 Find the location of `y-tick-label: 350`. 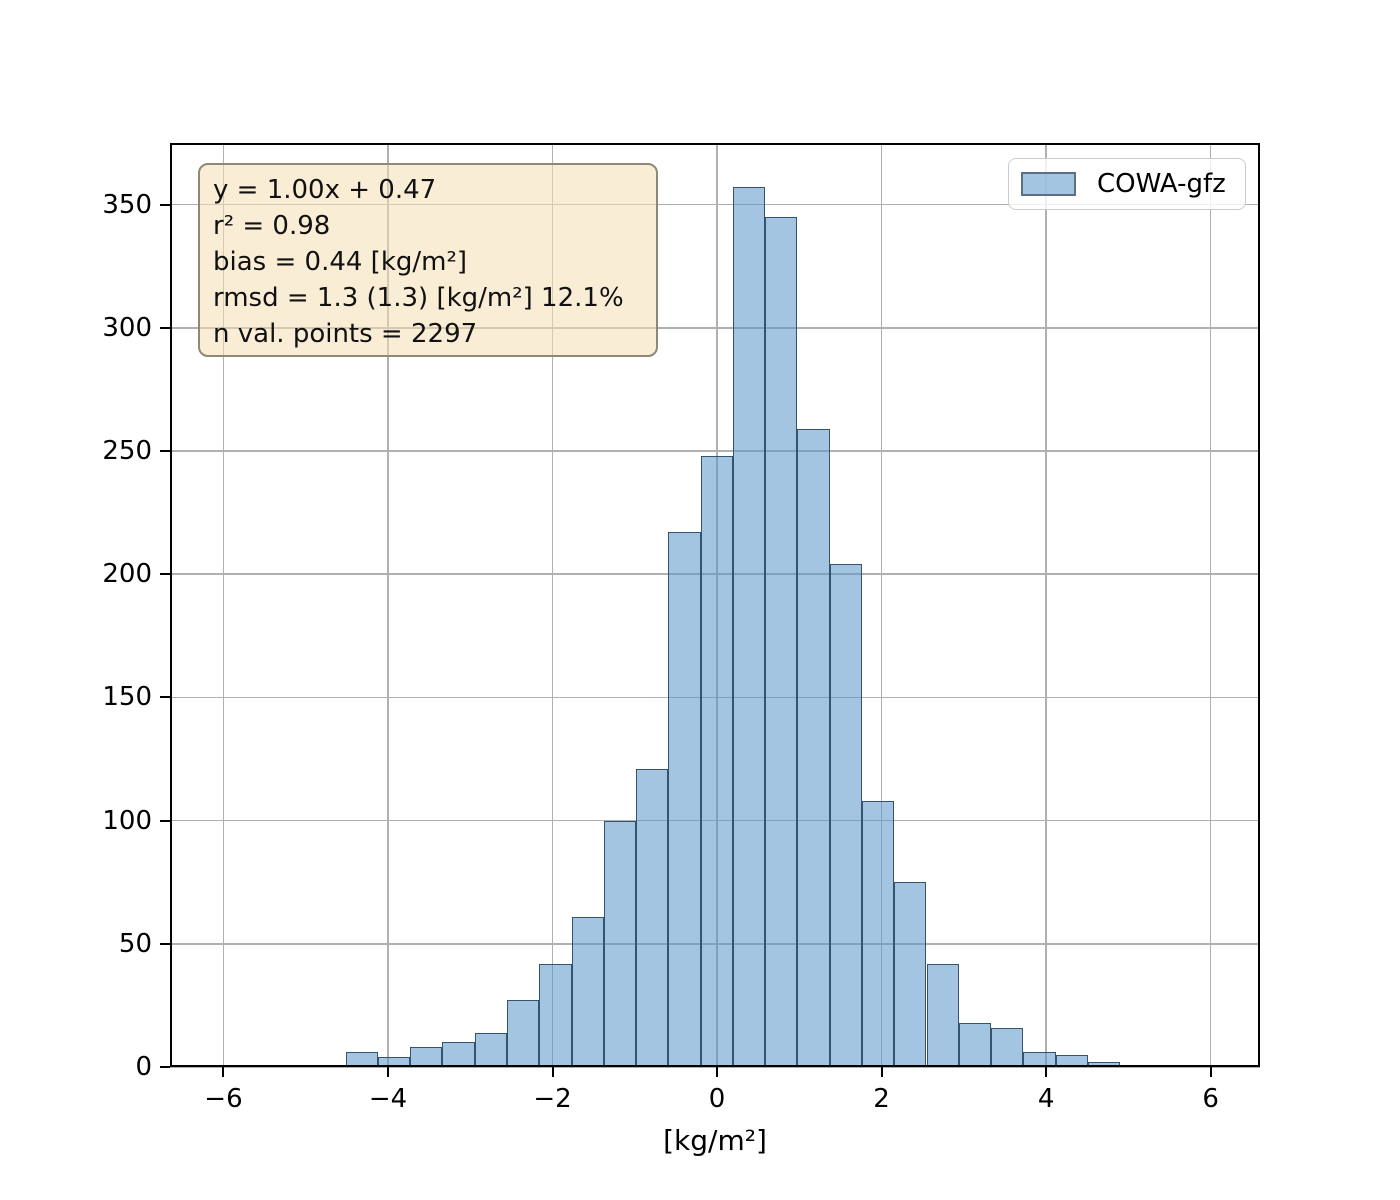

y-tick-label: 350 is located at coordinates (127, 204).